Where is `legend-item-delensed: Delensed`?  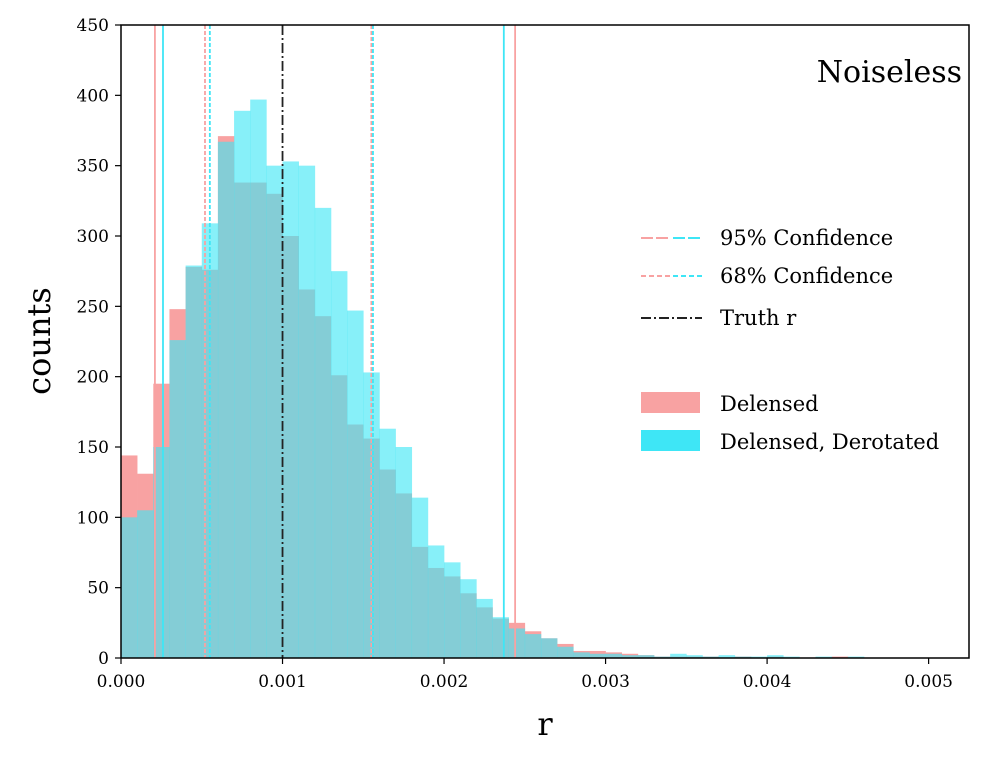 legend-item-delensed: Delensed is located at coordinates (730, 404).